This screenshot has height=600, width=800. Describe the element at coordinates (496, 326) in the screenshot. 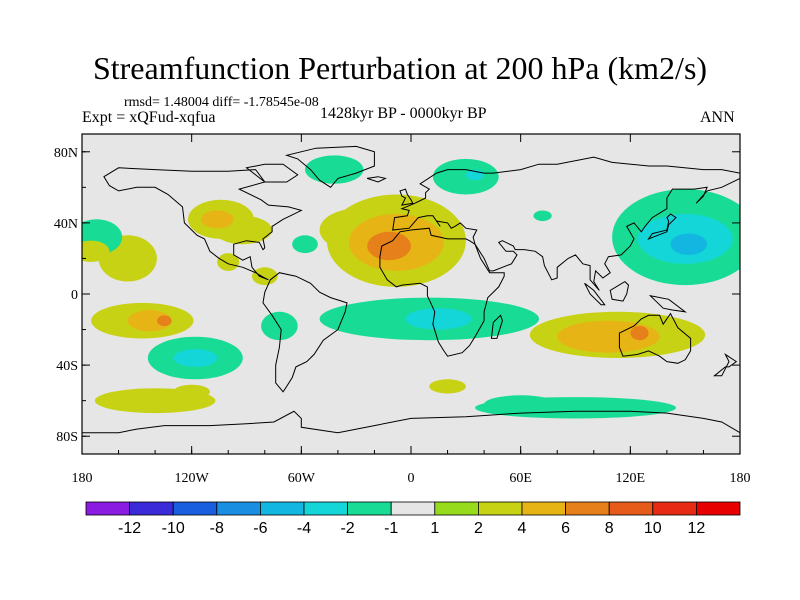

I see `coastline-madagascar` at that location.